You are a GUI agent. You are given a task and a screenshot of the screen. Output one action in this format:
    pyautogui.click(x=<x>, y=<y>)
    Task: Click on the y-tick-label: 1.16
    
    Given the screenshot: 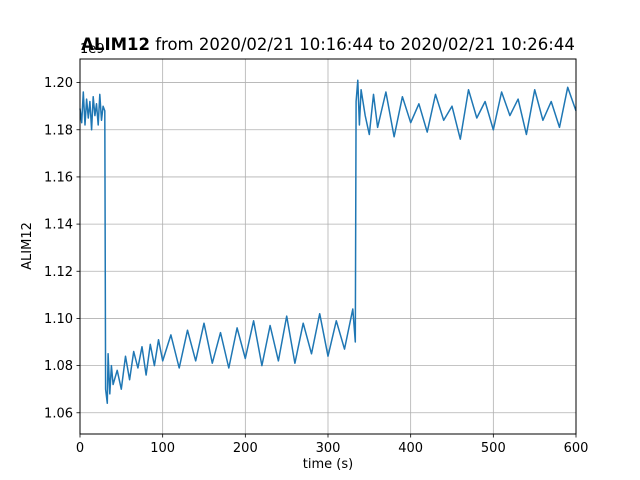 What is the action you would take?
    pyautogui.click(x=58, y=177)
    